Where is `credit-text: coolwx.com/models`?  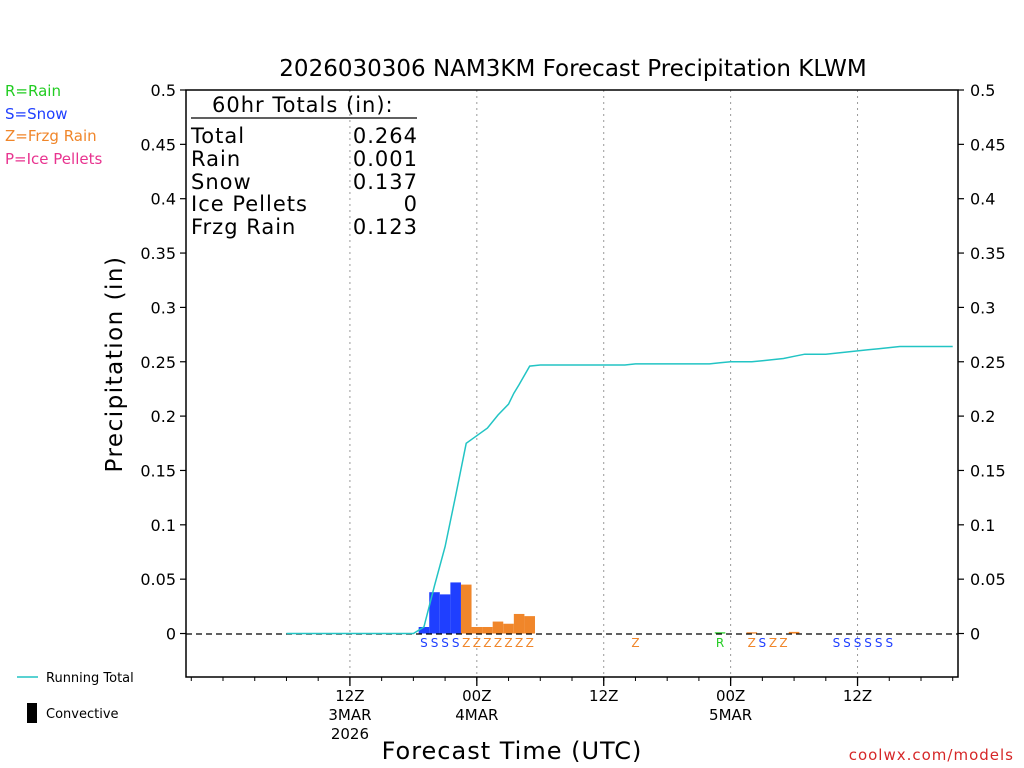
credit-text: coolwx.com/models is located at coordinates (931, 755).